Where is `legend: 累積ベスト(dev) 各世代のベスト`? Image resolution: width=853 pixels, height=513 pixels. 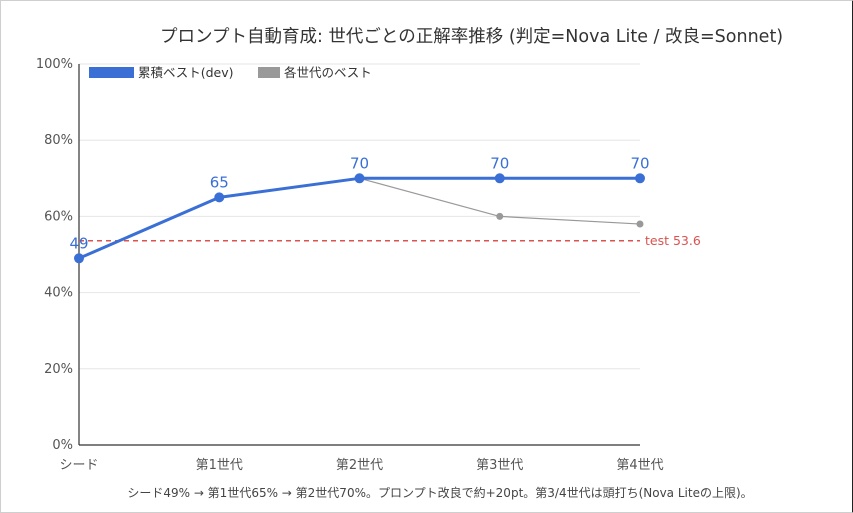
legend: 累積ベスト(dev) 各世代のベスト is located at coordinates (230, 72).